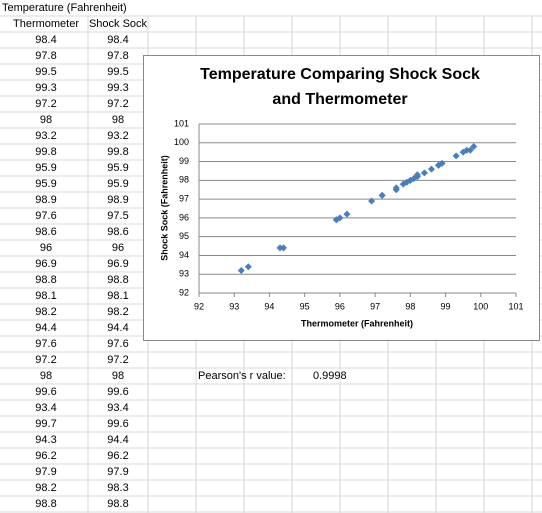  Describe the element at coordinates (117, 56) in the screenshot. I see `cell: 97.8` at that location.